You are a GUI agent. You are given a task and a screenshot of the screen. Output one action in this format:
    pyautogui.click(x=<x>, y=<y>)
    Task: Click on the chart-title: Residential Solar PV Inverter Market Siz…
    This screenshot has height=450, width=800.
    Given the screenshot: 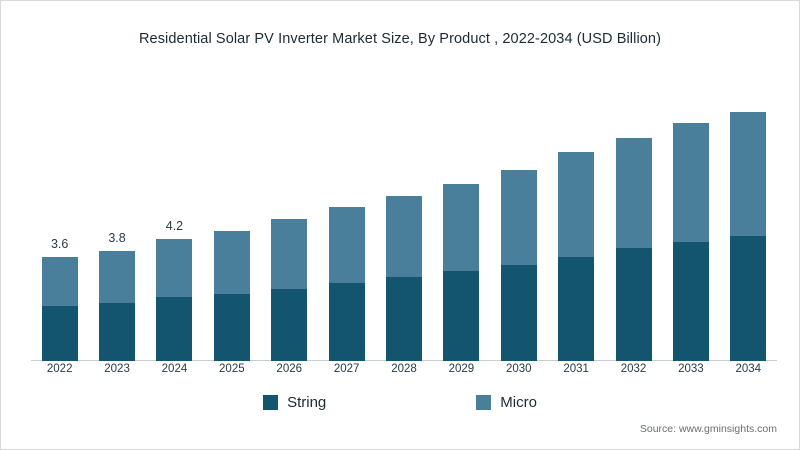 What is the action you would take?
    pyautogui.click(x=400, y=39)
    